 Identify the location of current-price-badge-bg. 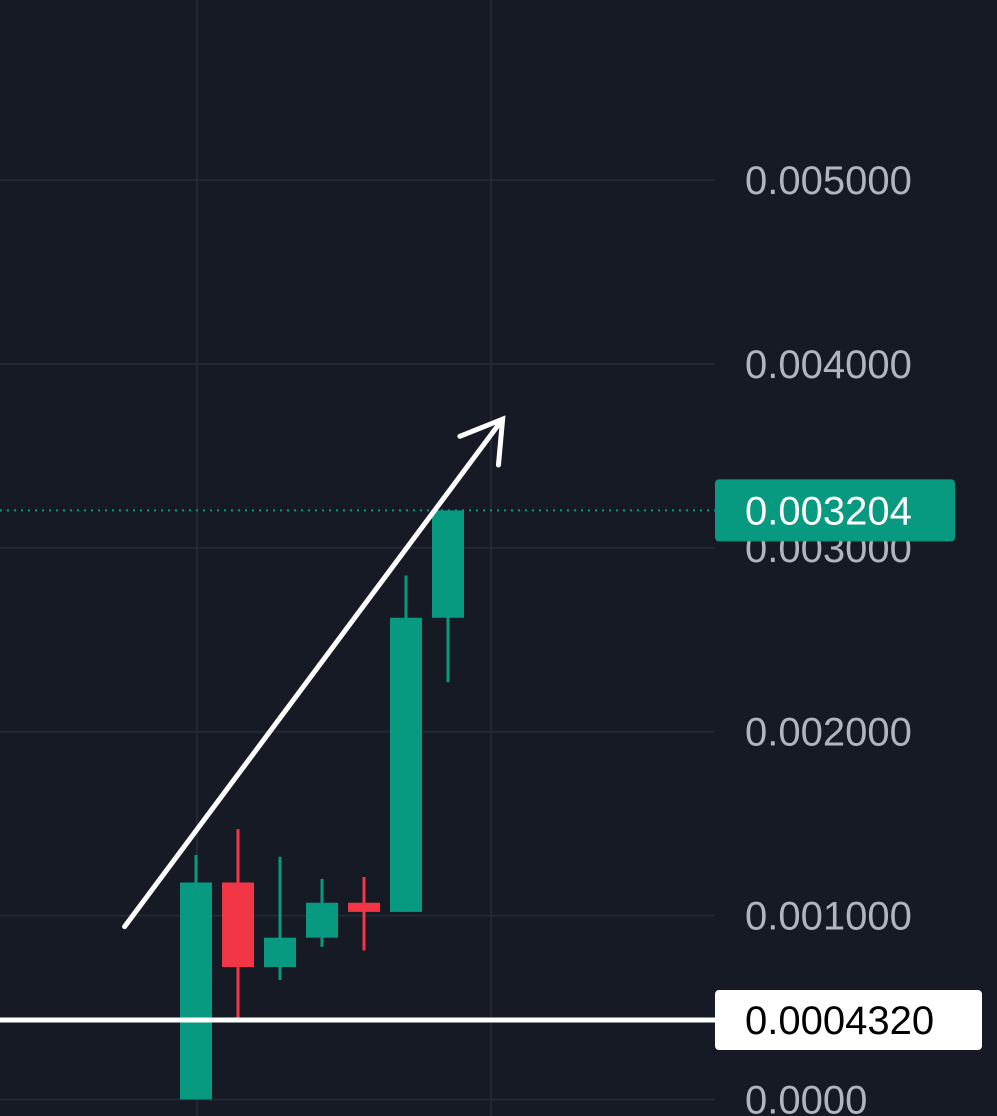
(835, 510).